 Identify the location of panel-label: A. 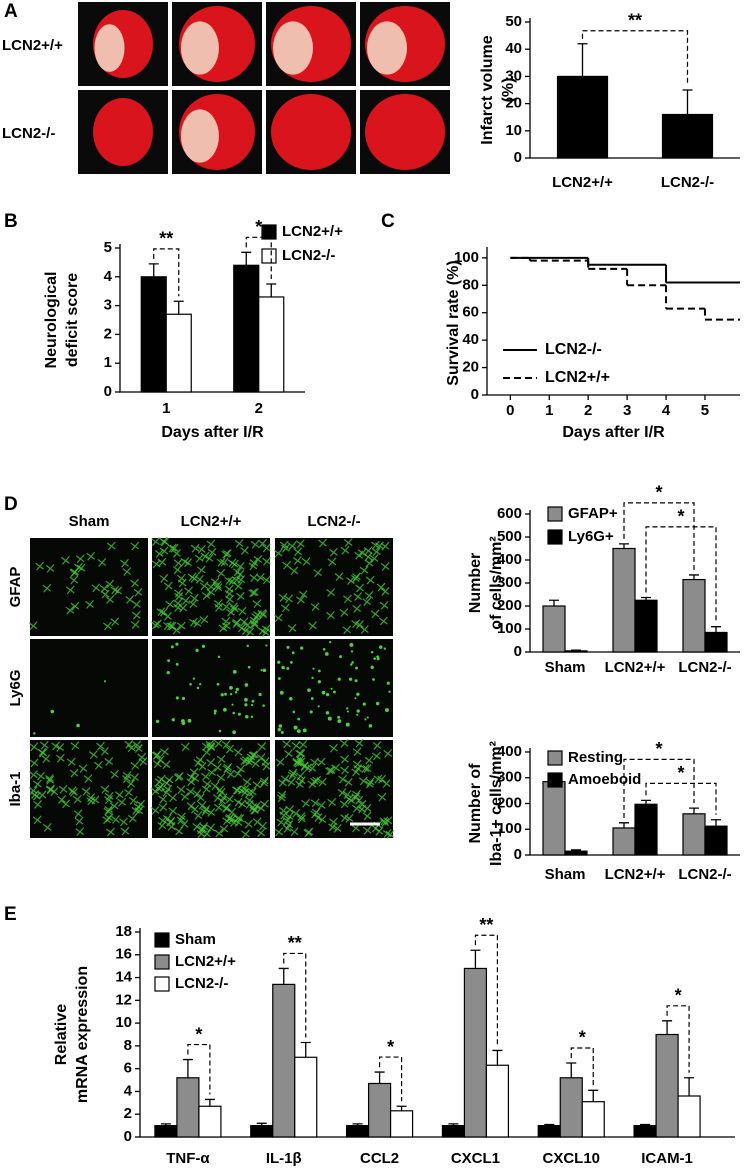
(11, 11).